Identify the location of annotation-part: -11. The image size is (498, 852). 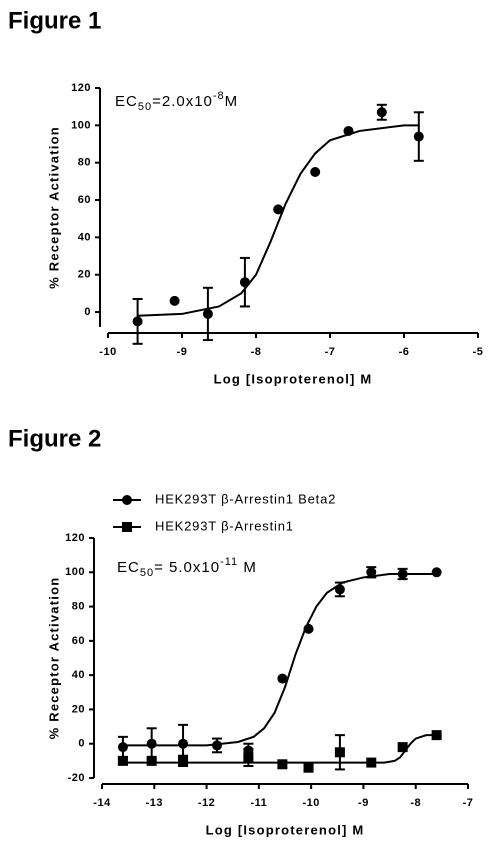
(229, 562).